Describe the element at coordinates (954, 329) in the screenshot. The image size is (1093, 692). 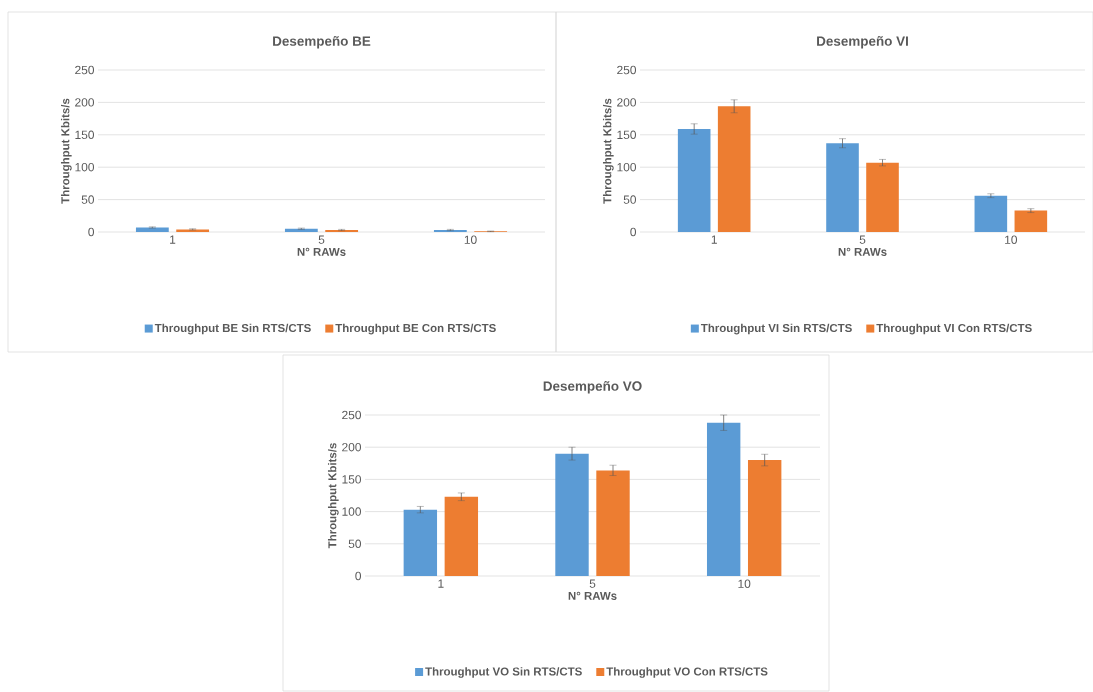
I see `legend-label: Throughput VI Con RTS/CTS` at that location.